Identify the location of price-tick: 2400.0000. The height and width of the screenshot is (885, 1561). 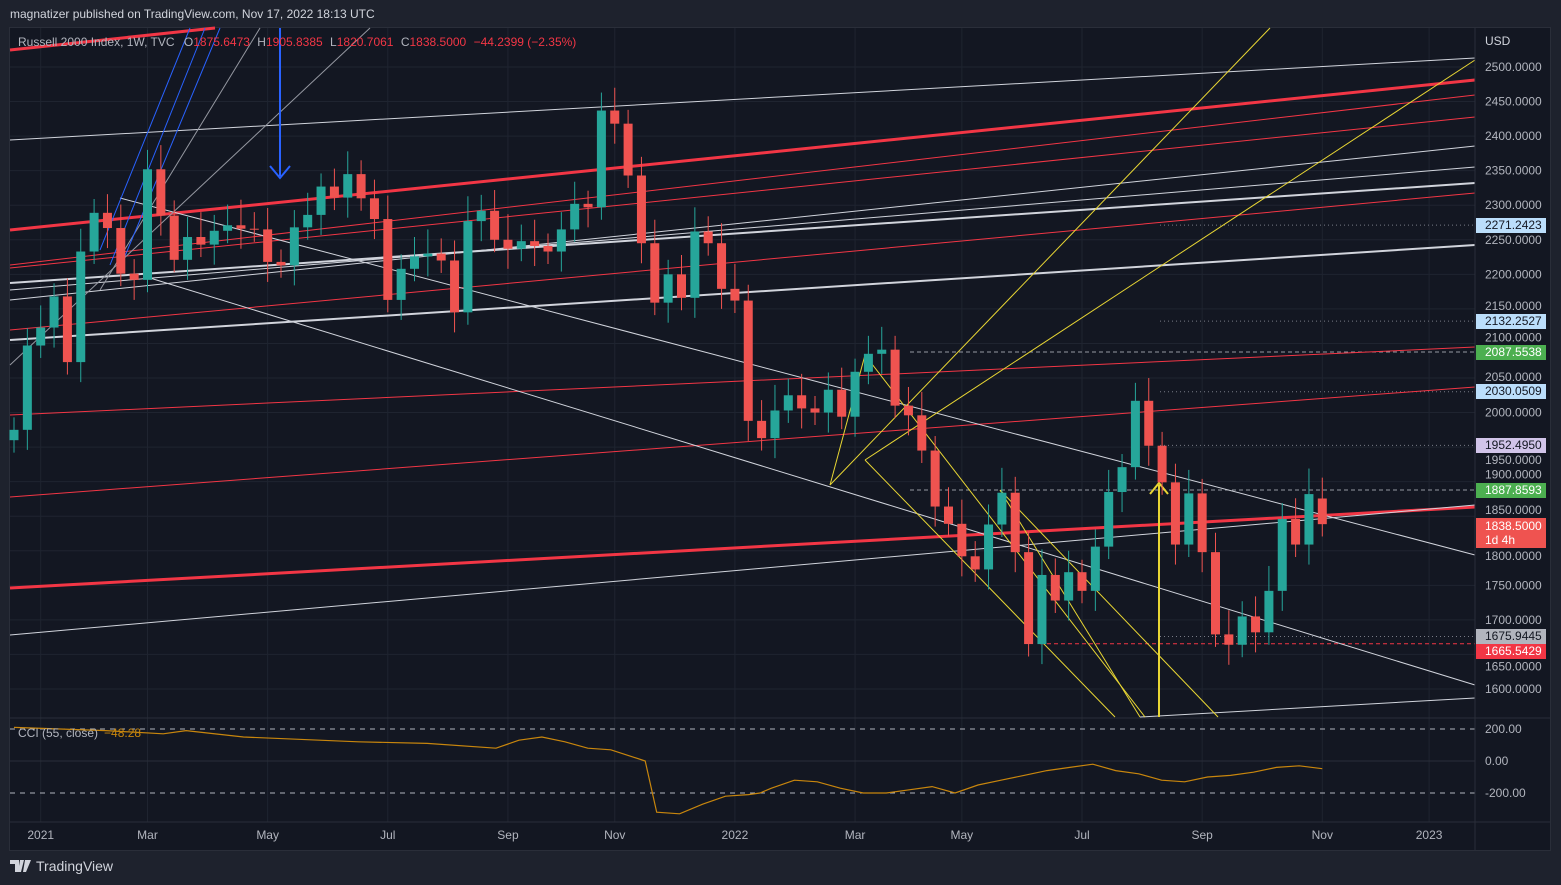
(1513, 136).